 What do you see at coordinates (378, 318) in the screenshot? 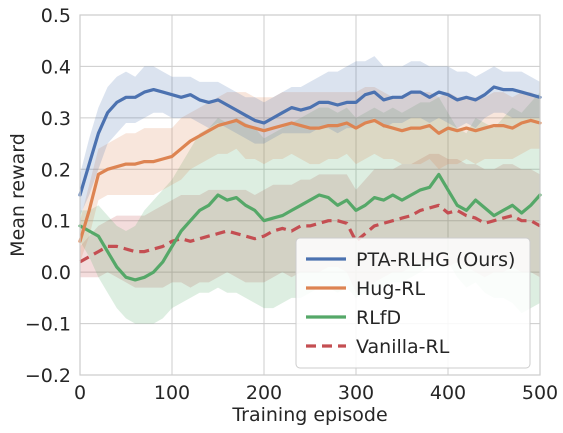
I see `legend-label: RLfD` at bounding box center [378, 318].